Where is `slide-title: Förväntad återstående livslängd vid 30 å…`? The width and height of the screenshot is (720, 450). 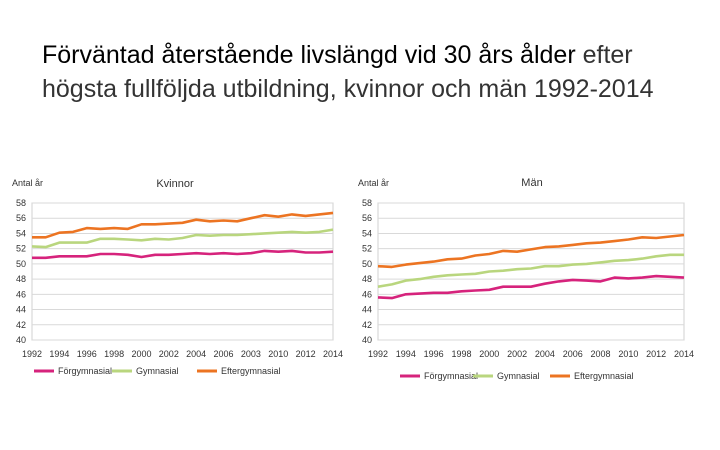 slide-title: Förväntad återstående livslängd vid 30 å… is located at coordinates (377, 72).